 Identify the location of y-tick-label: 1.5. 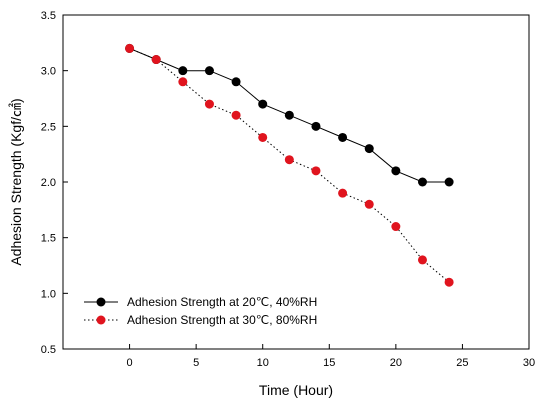
(48, 239).